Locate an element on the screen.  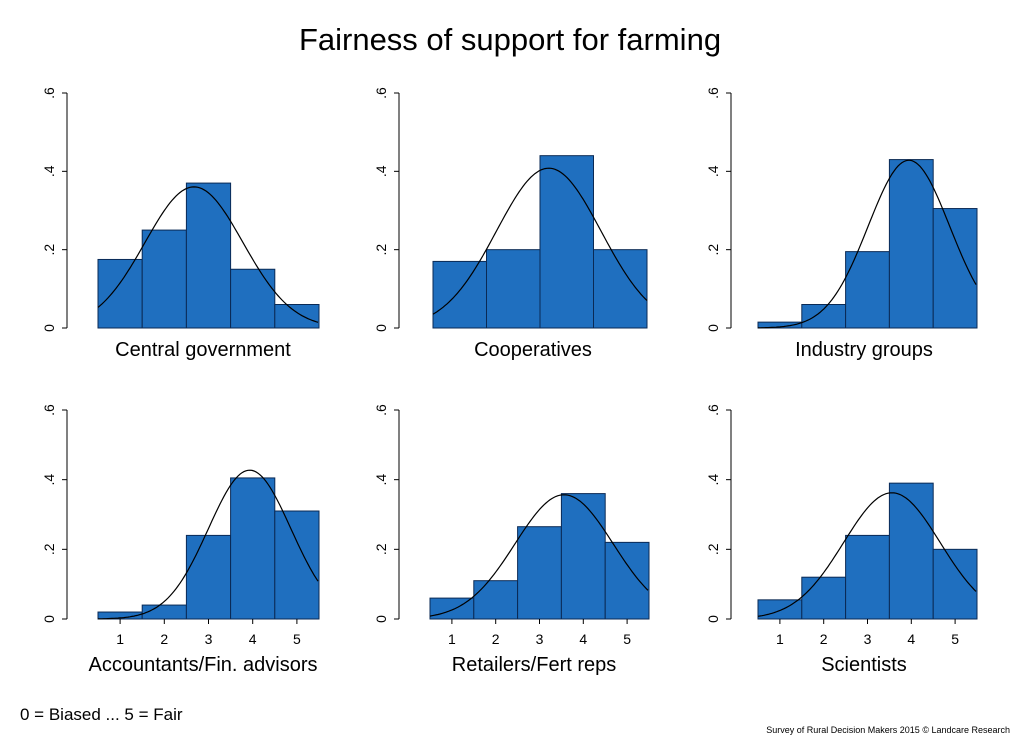
panel-2: 0 .2 .4 .6 Cooperatives is located at coordinates (510, 224).